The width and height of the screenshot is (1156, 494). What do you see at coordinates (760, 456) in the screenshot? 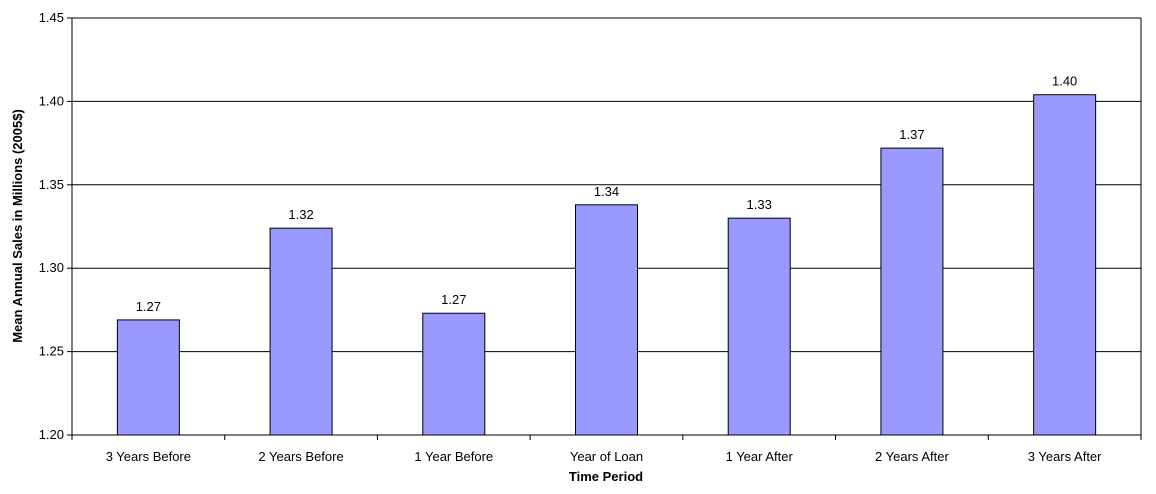
I see `x-tick-label: 1 Year After` at bounding box center [760, 456].